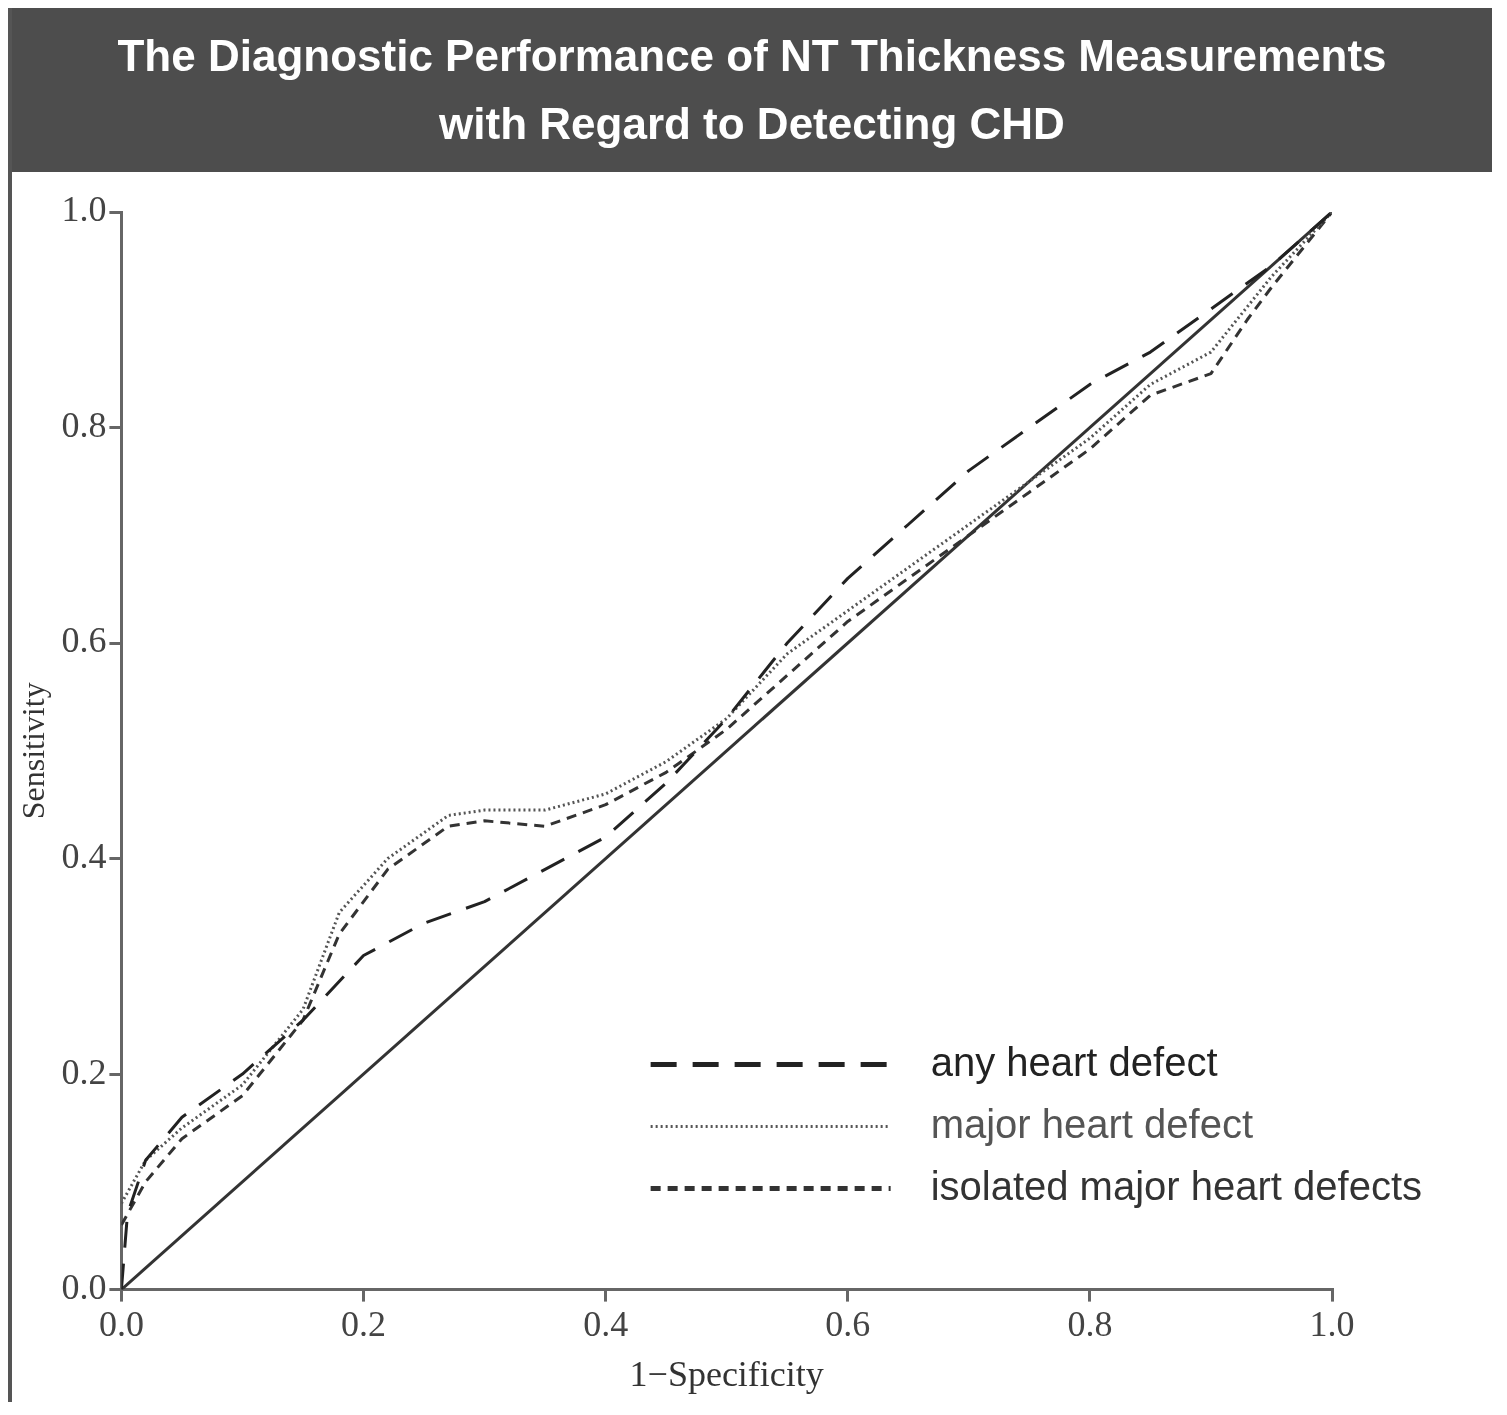 The image size is (1507, 1415). I want to click on y-tick-label: 0.4, so click(84, 856).